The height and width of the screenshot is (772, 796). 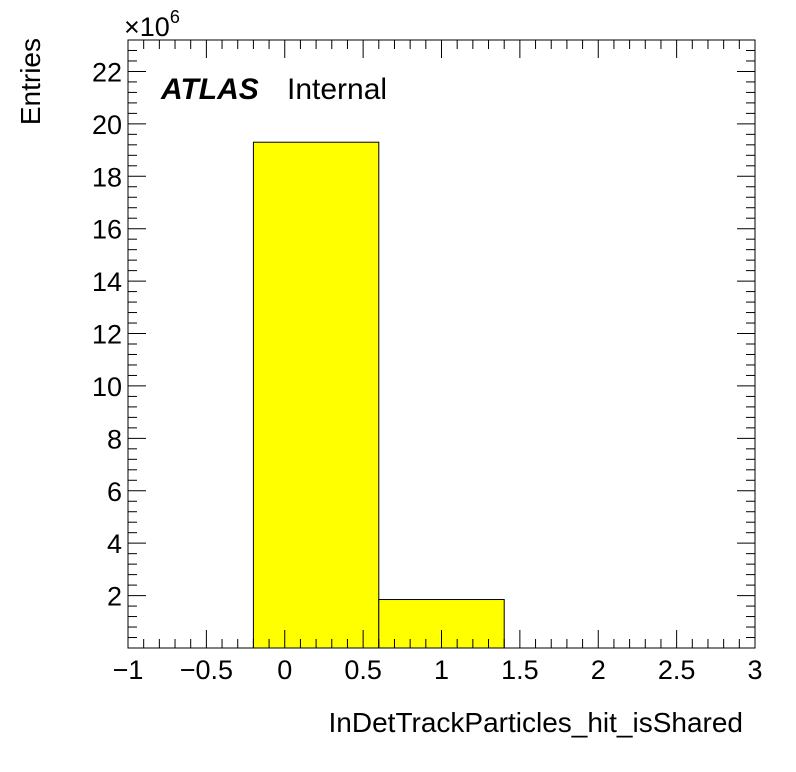 I want to click on x-tick-labels: −1 −0.5 0 0.5 1 1.5 2 2.5 3, so click(x=438, y=670).